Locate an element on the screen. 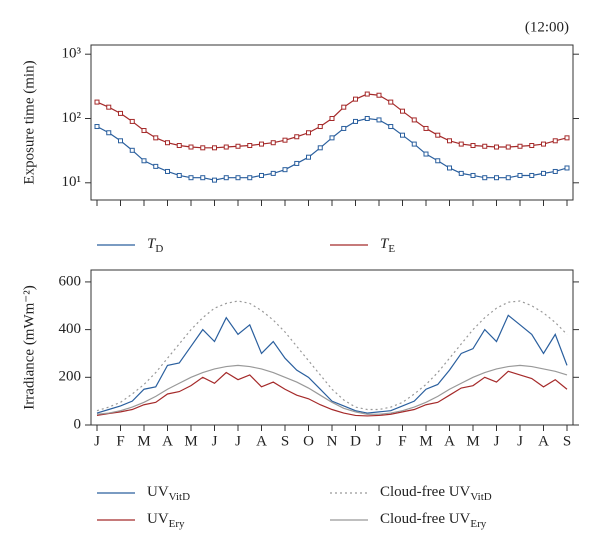  series-line is located at coordinates (332, 364).